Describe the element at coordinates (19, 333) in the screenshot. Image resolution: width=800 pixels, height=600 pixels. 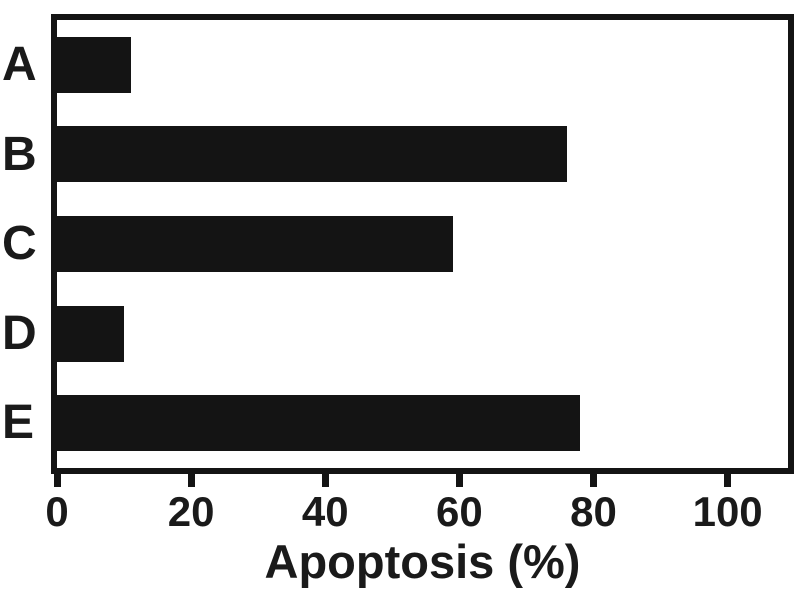
I see `category-label-d: D` at that location.